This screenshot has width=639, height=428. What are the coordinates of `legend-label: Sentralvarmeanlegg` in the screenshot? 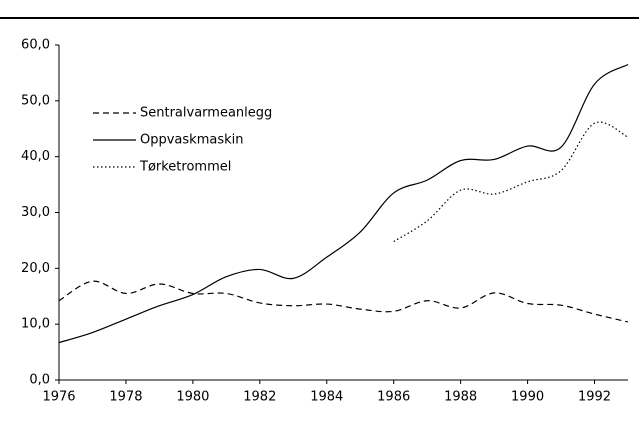 It's located at (206, 113).